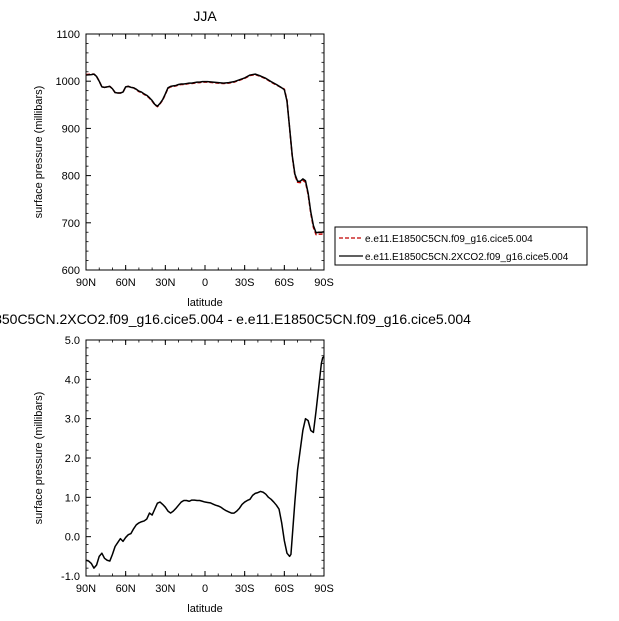 Image resolution: width=619 pixels, height=621 pixels. I want to click on bottom-x-tick-label: 0, so click(205, 589).